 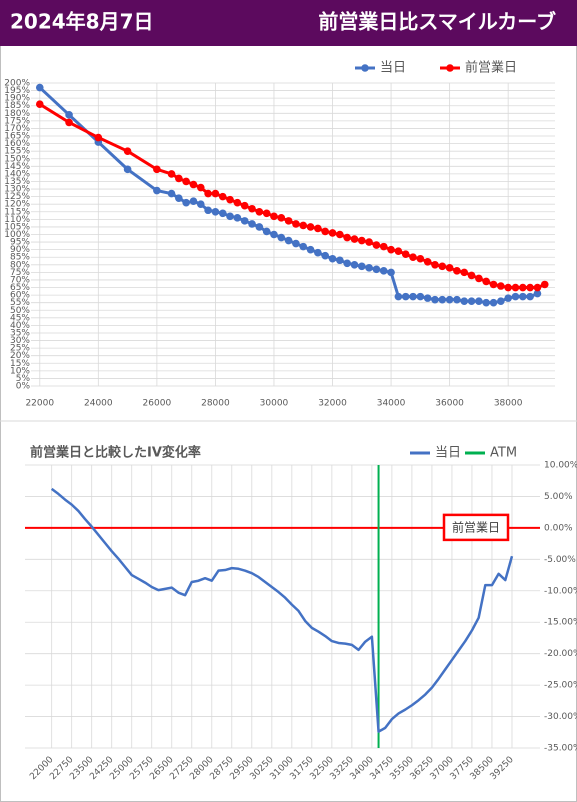 What do you see at coordinates (17, 91) in the screenshot?
I see `y-tick-label: 195%` at bounding box center [17, 91].